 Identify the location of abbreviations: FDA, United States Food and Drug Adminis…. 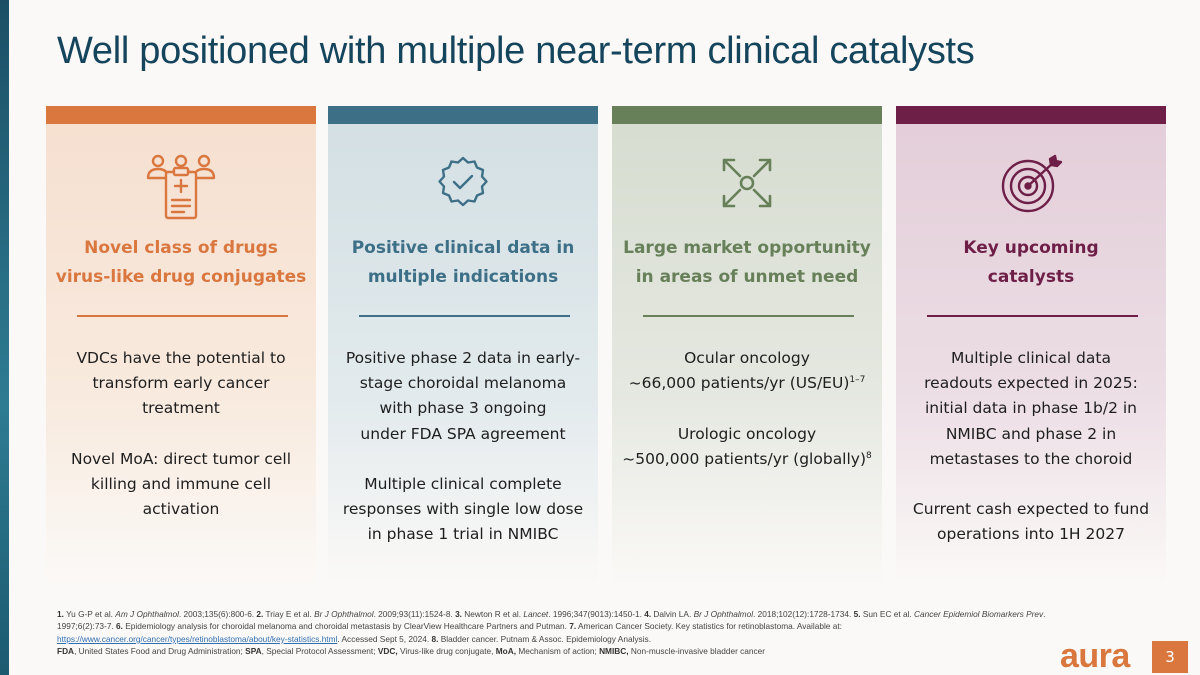
(411, 651).